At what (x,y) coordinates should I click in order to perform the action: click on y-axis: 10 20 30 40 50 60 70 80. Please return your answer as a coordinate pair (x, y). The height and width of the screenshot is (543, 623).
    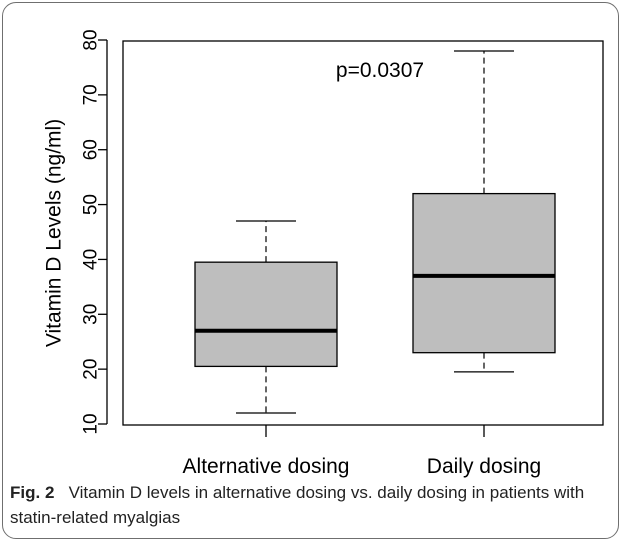
    Looking at the image, I should click on (94, 232).